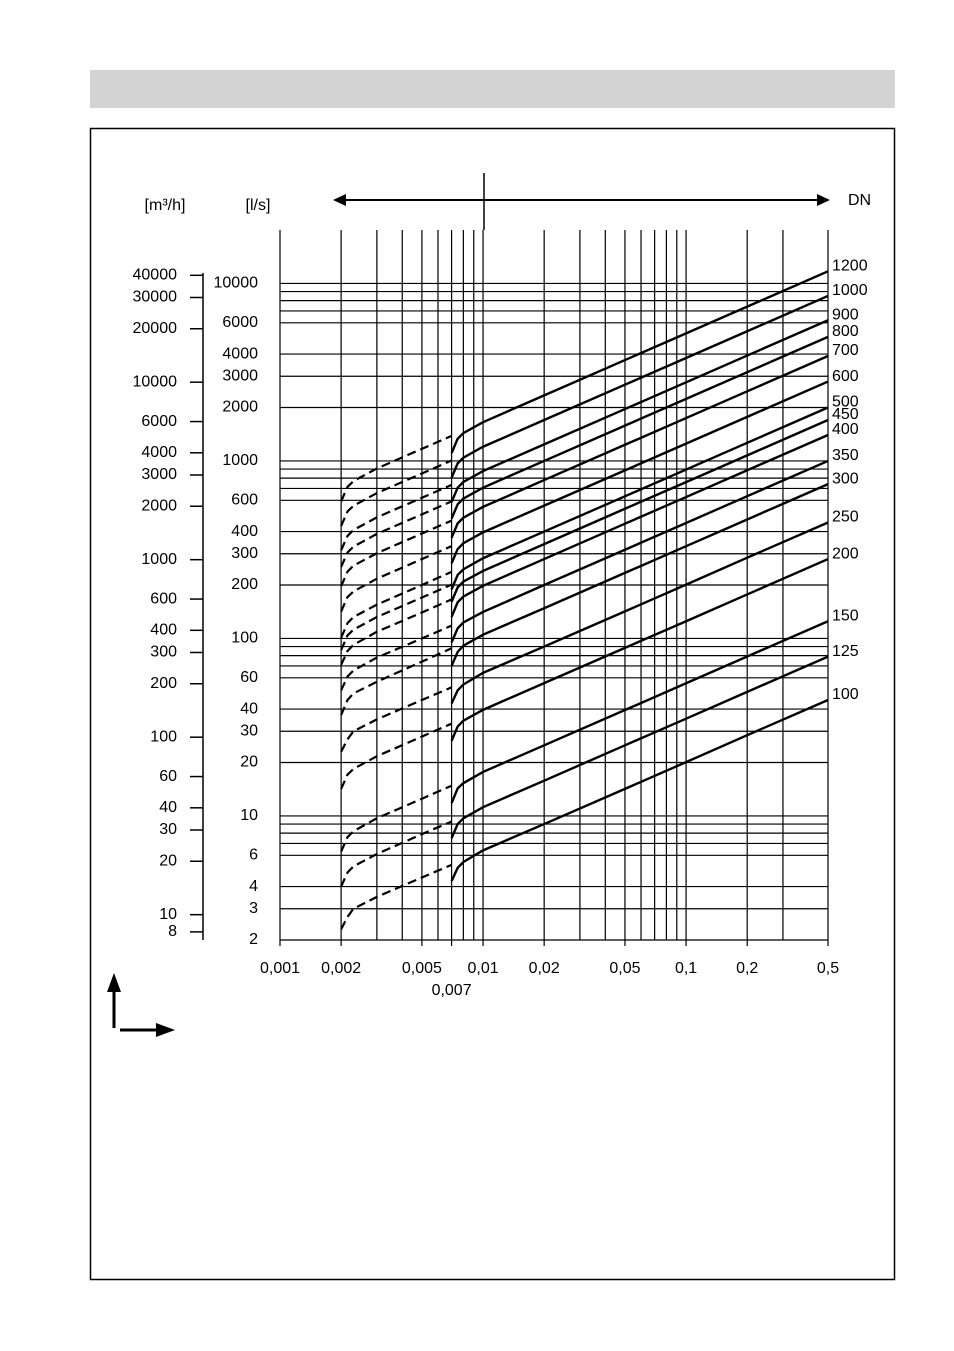  Describe the element at coordinates (244, 638) in the screenshot. I see `y-tick-label: 100` at that location.